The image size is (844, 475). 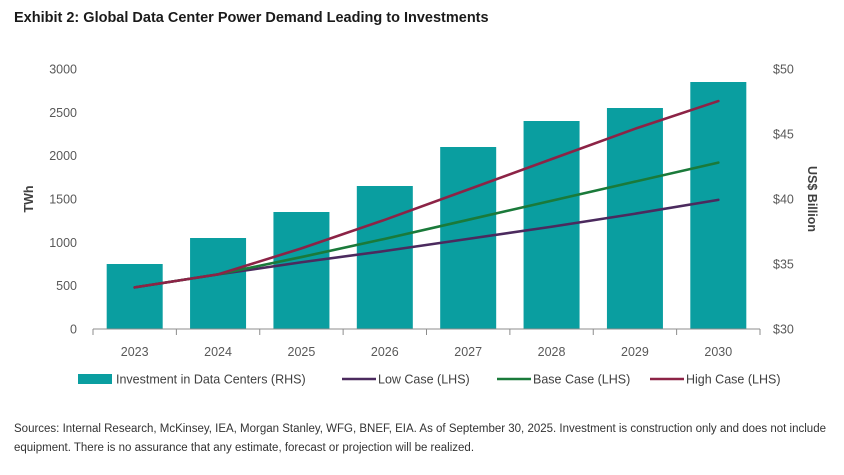 I want to click on legend-label-line-0: Low Case (LHS), so click(x=424, y=380).